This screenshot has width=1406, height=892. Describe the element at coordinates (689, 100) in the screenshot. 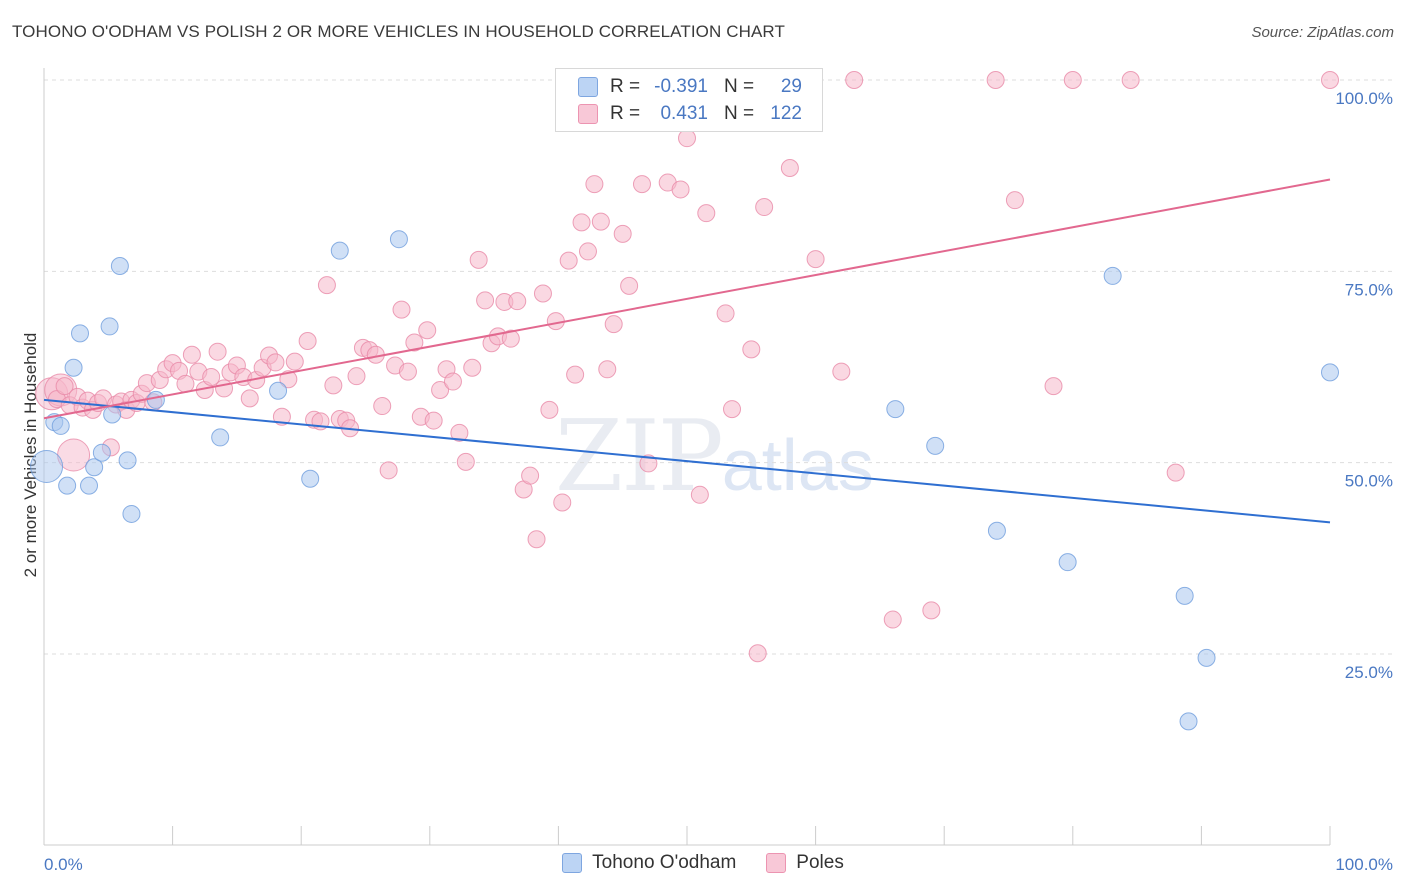

I see `stats-legend: R = -0.391 N = 29 R = 0.431 N = 122` at that location.